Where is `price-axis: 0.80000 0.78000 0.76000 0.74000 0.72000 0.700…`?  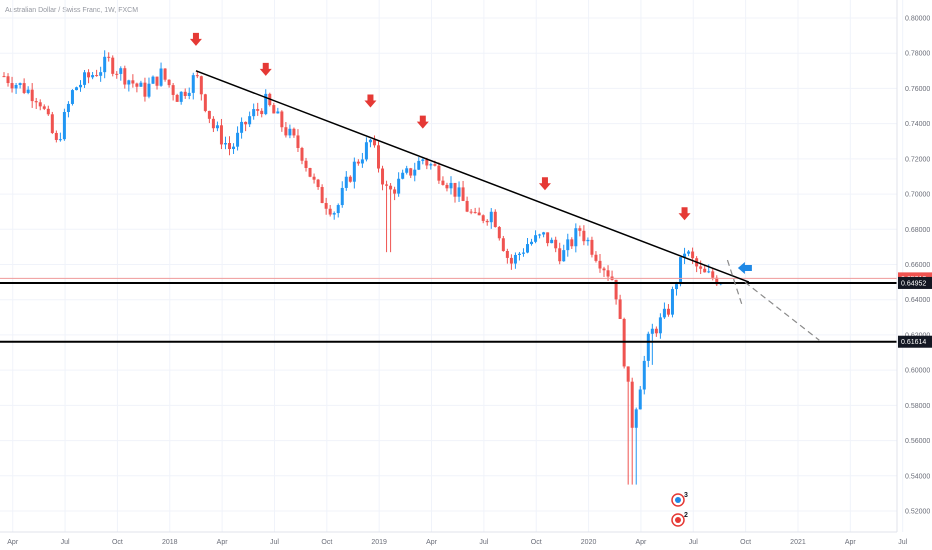 price-axis: 0.80000 0.78000 0.76000 0.74000 0.72000 0.700… is located at coordinates (915, 266).